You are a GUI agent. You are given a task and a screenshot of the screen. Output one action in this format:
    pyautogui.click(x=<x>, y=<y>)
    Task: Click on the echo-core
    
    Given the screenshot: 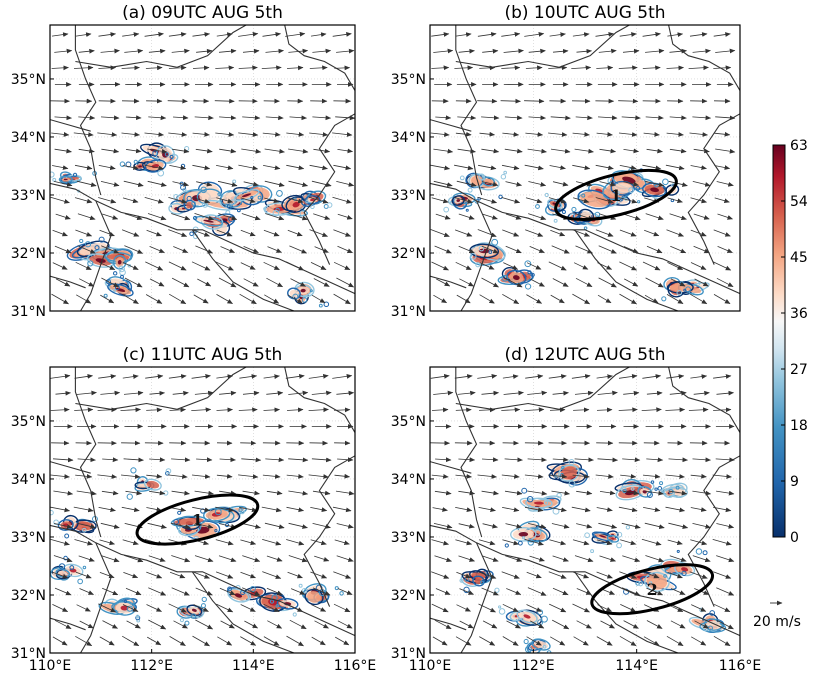 What is the action you would take?
    pyautogui.click(x=516, y=278)
    